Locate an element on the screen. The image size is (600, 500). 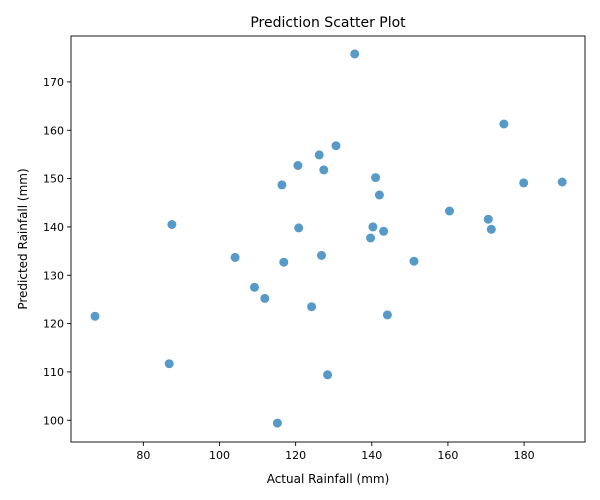
y-tick-label-160: 160 is located at coordinates (53, 130).